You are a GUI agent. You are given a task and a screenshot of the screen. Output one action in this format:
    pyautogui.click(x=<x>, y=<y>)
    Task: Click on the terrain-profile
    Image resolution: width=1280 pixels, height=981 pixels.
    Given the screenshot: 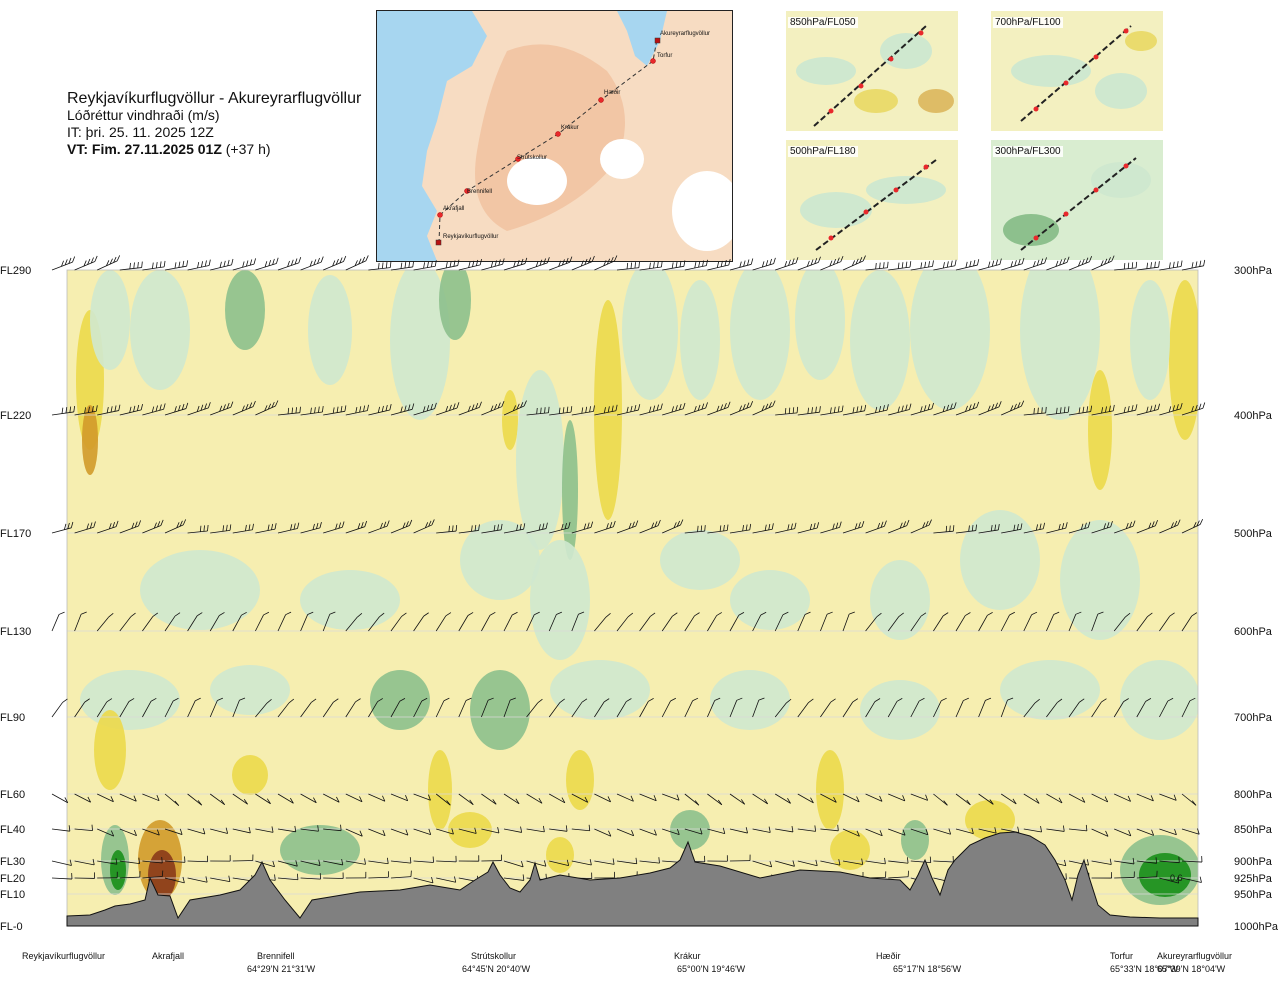 What is the action you would take?
    pyautogui.click(x=632, y=879)
    